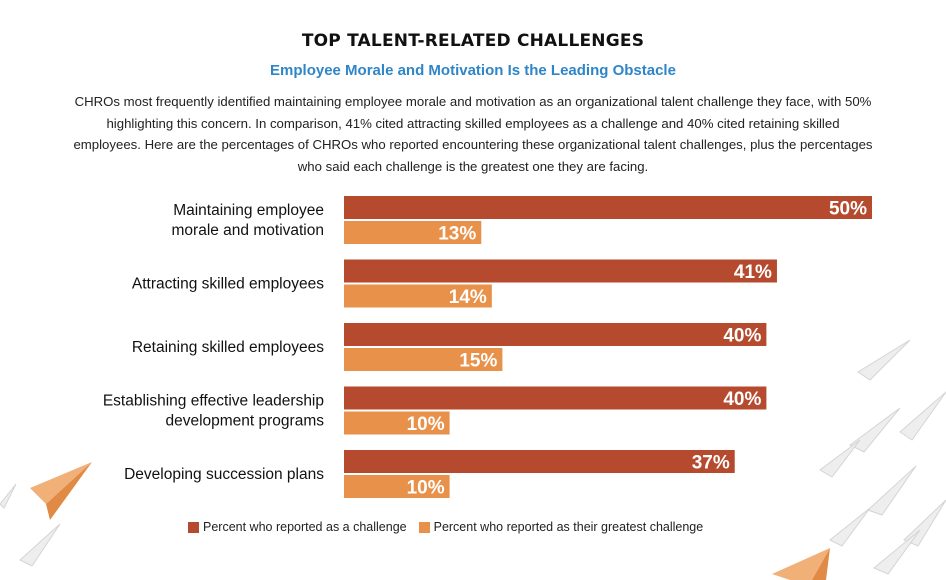  What do you see at coordinates (248, 210) in the screenshot?
I see `category-label: Maintaining employee` at bounding box center [248, 210].